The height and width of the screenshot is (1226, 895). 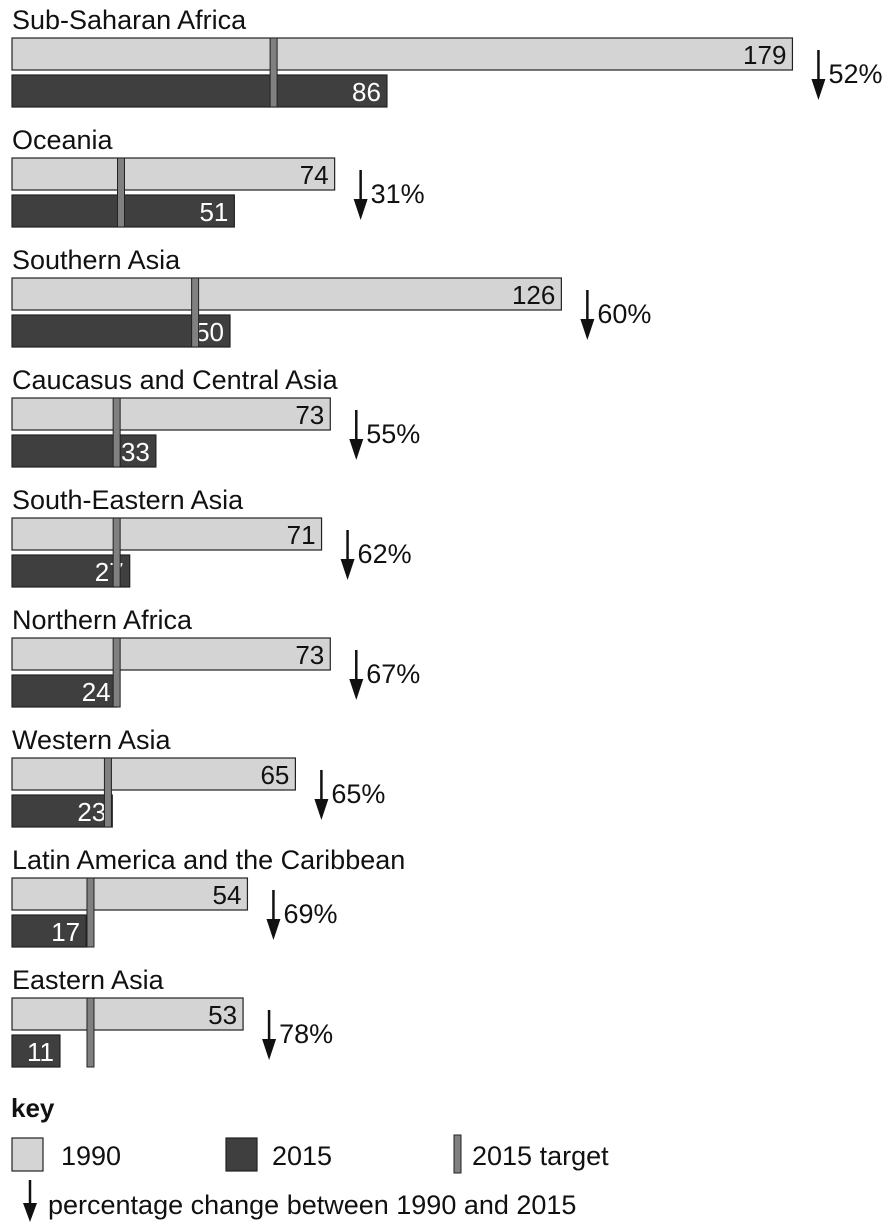 I want to click on bar-group: Oceania 74 51 31%, so click(x=218, y=176).